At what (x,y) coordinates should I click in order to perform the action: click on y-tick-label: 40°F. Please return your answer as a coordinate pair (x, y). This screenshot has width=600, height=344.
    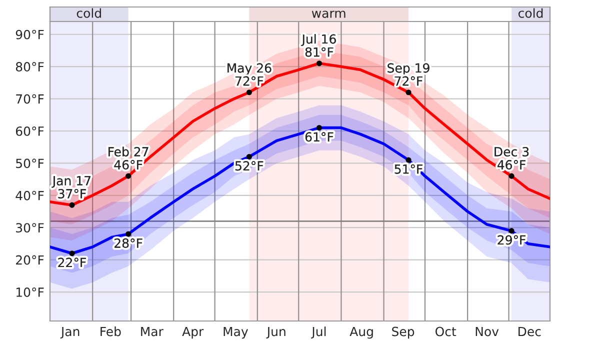
    Looking at the image, I should click on (30, 195).